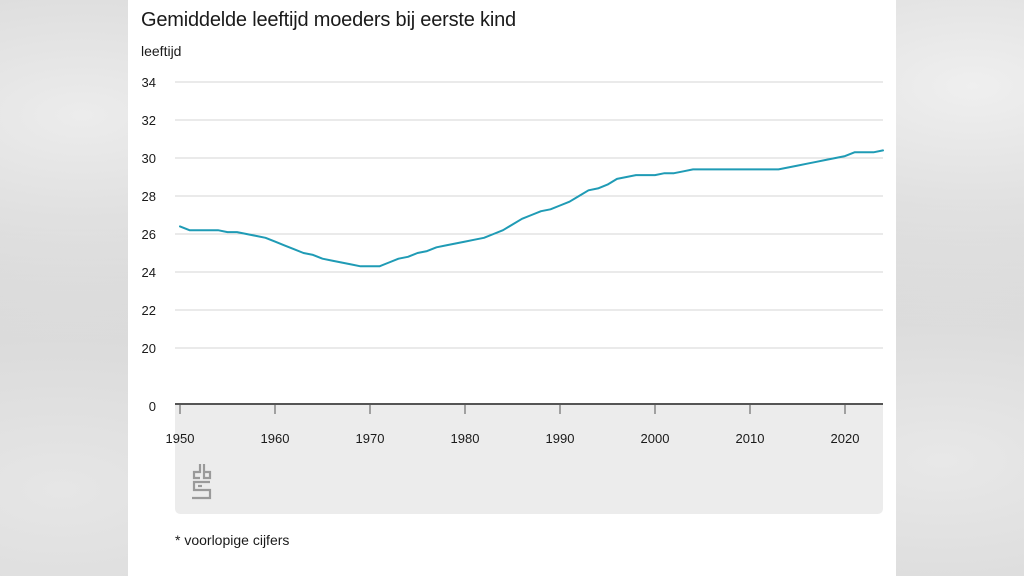 Image resolution: width=1024 pixels, height=576 pixels. What do you see at coordinates (149, 82) in the screenshot?
I see `y-tick-label: 34` at bounding box center [149, 82].